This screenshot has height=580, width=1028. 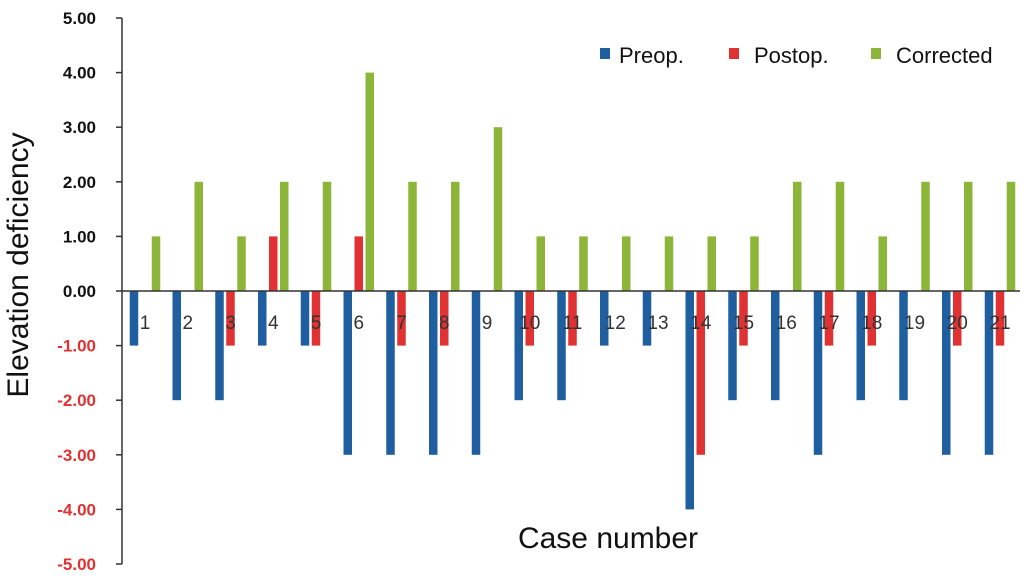 What do you see at coordinates (999, 323) in the screenshot?
I see `category-label: 21` at bounding box center [999, 323].